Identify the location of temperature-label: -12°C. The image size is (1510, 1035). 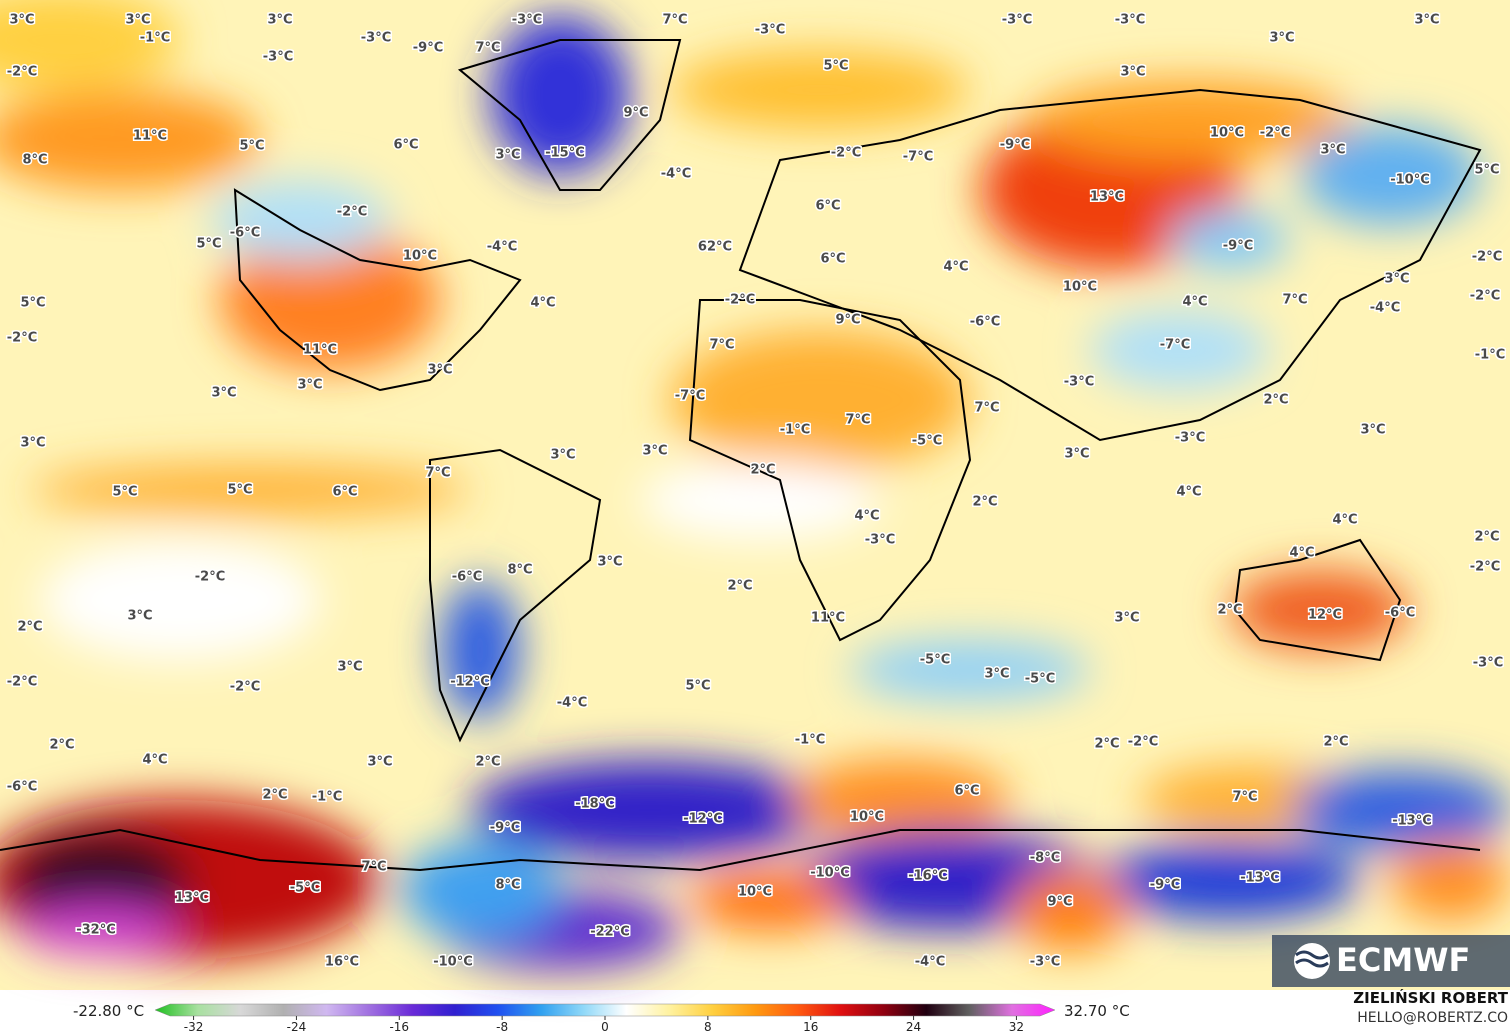
(703, 819).